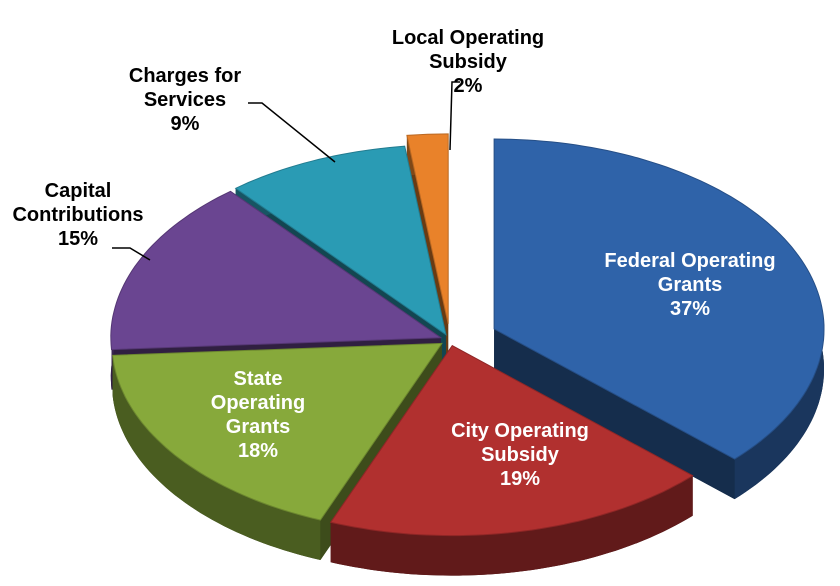  I want to click on slice-value: 2%, so click(468, 86).